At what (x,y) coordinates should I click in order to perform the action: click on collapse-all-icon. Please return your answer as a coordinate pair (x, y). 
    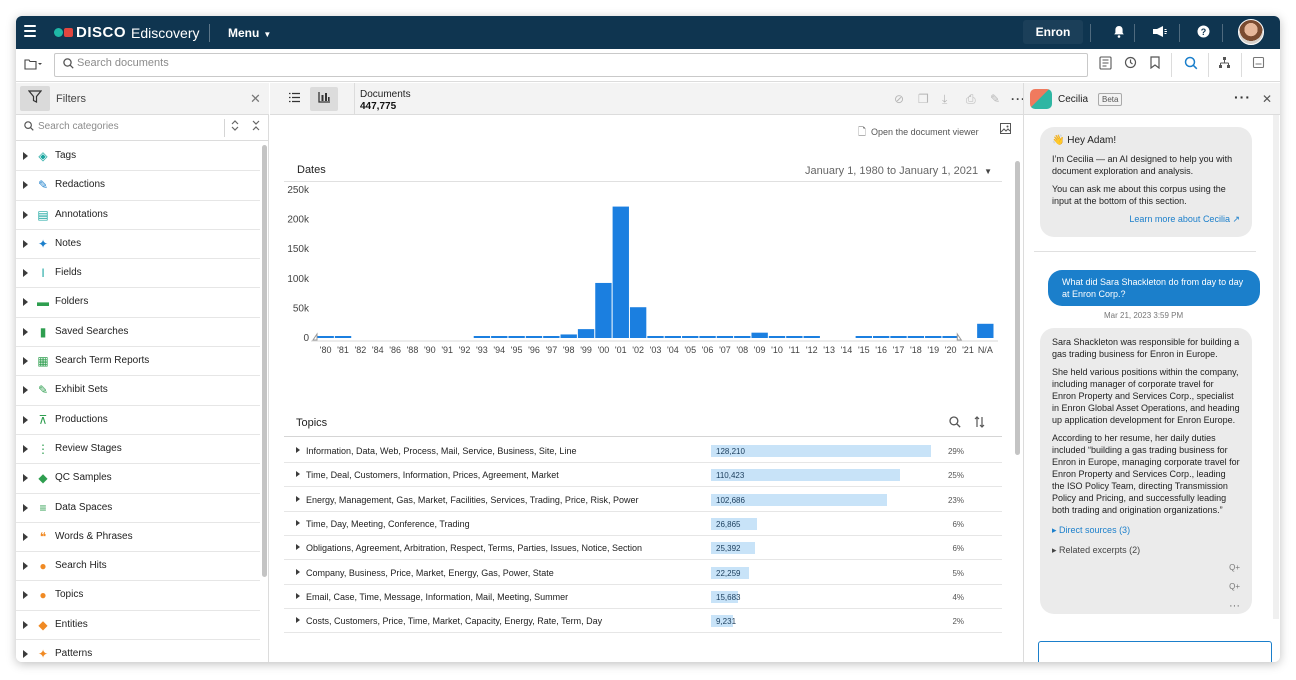
    Looking at the image, I should click on (256, 127).